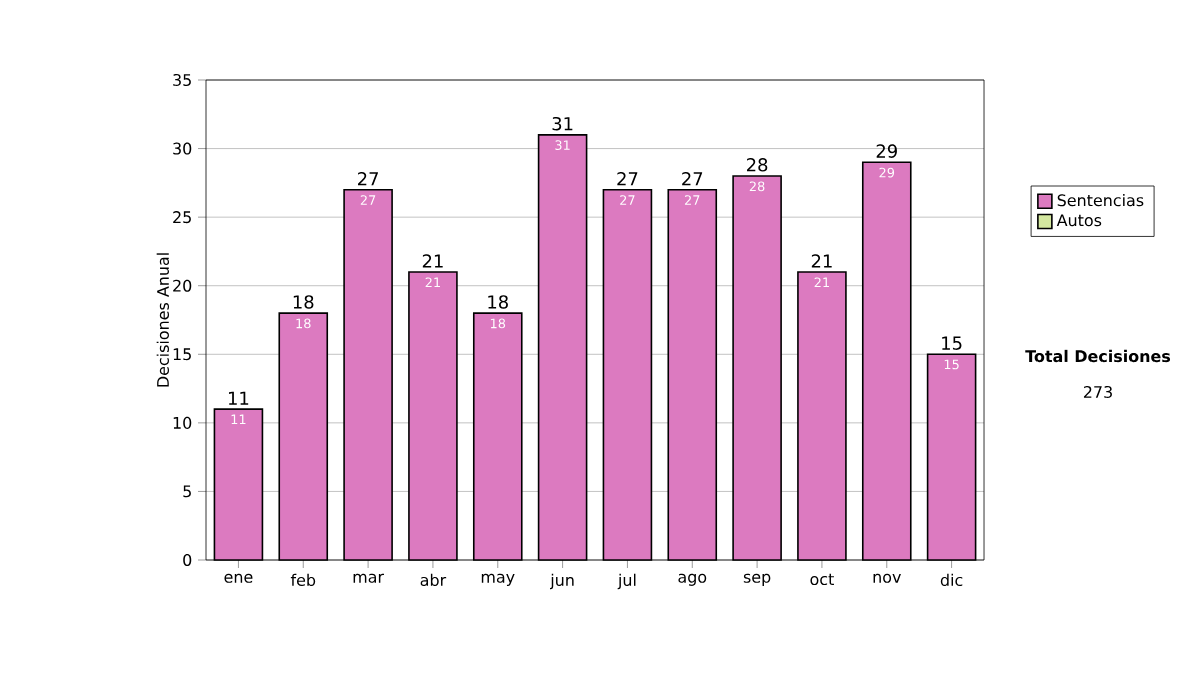 The height and width of the screenshot is (680, 1200). Describe the element at coordinates (952, 343) in the screenshot. I see `total-label: 15` at that location.